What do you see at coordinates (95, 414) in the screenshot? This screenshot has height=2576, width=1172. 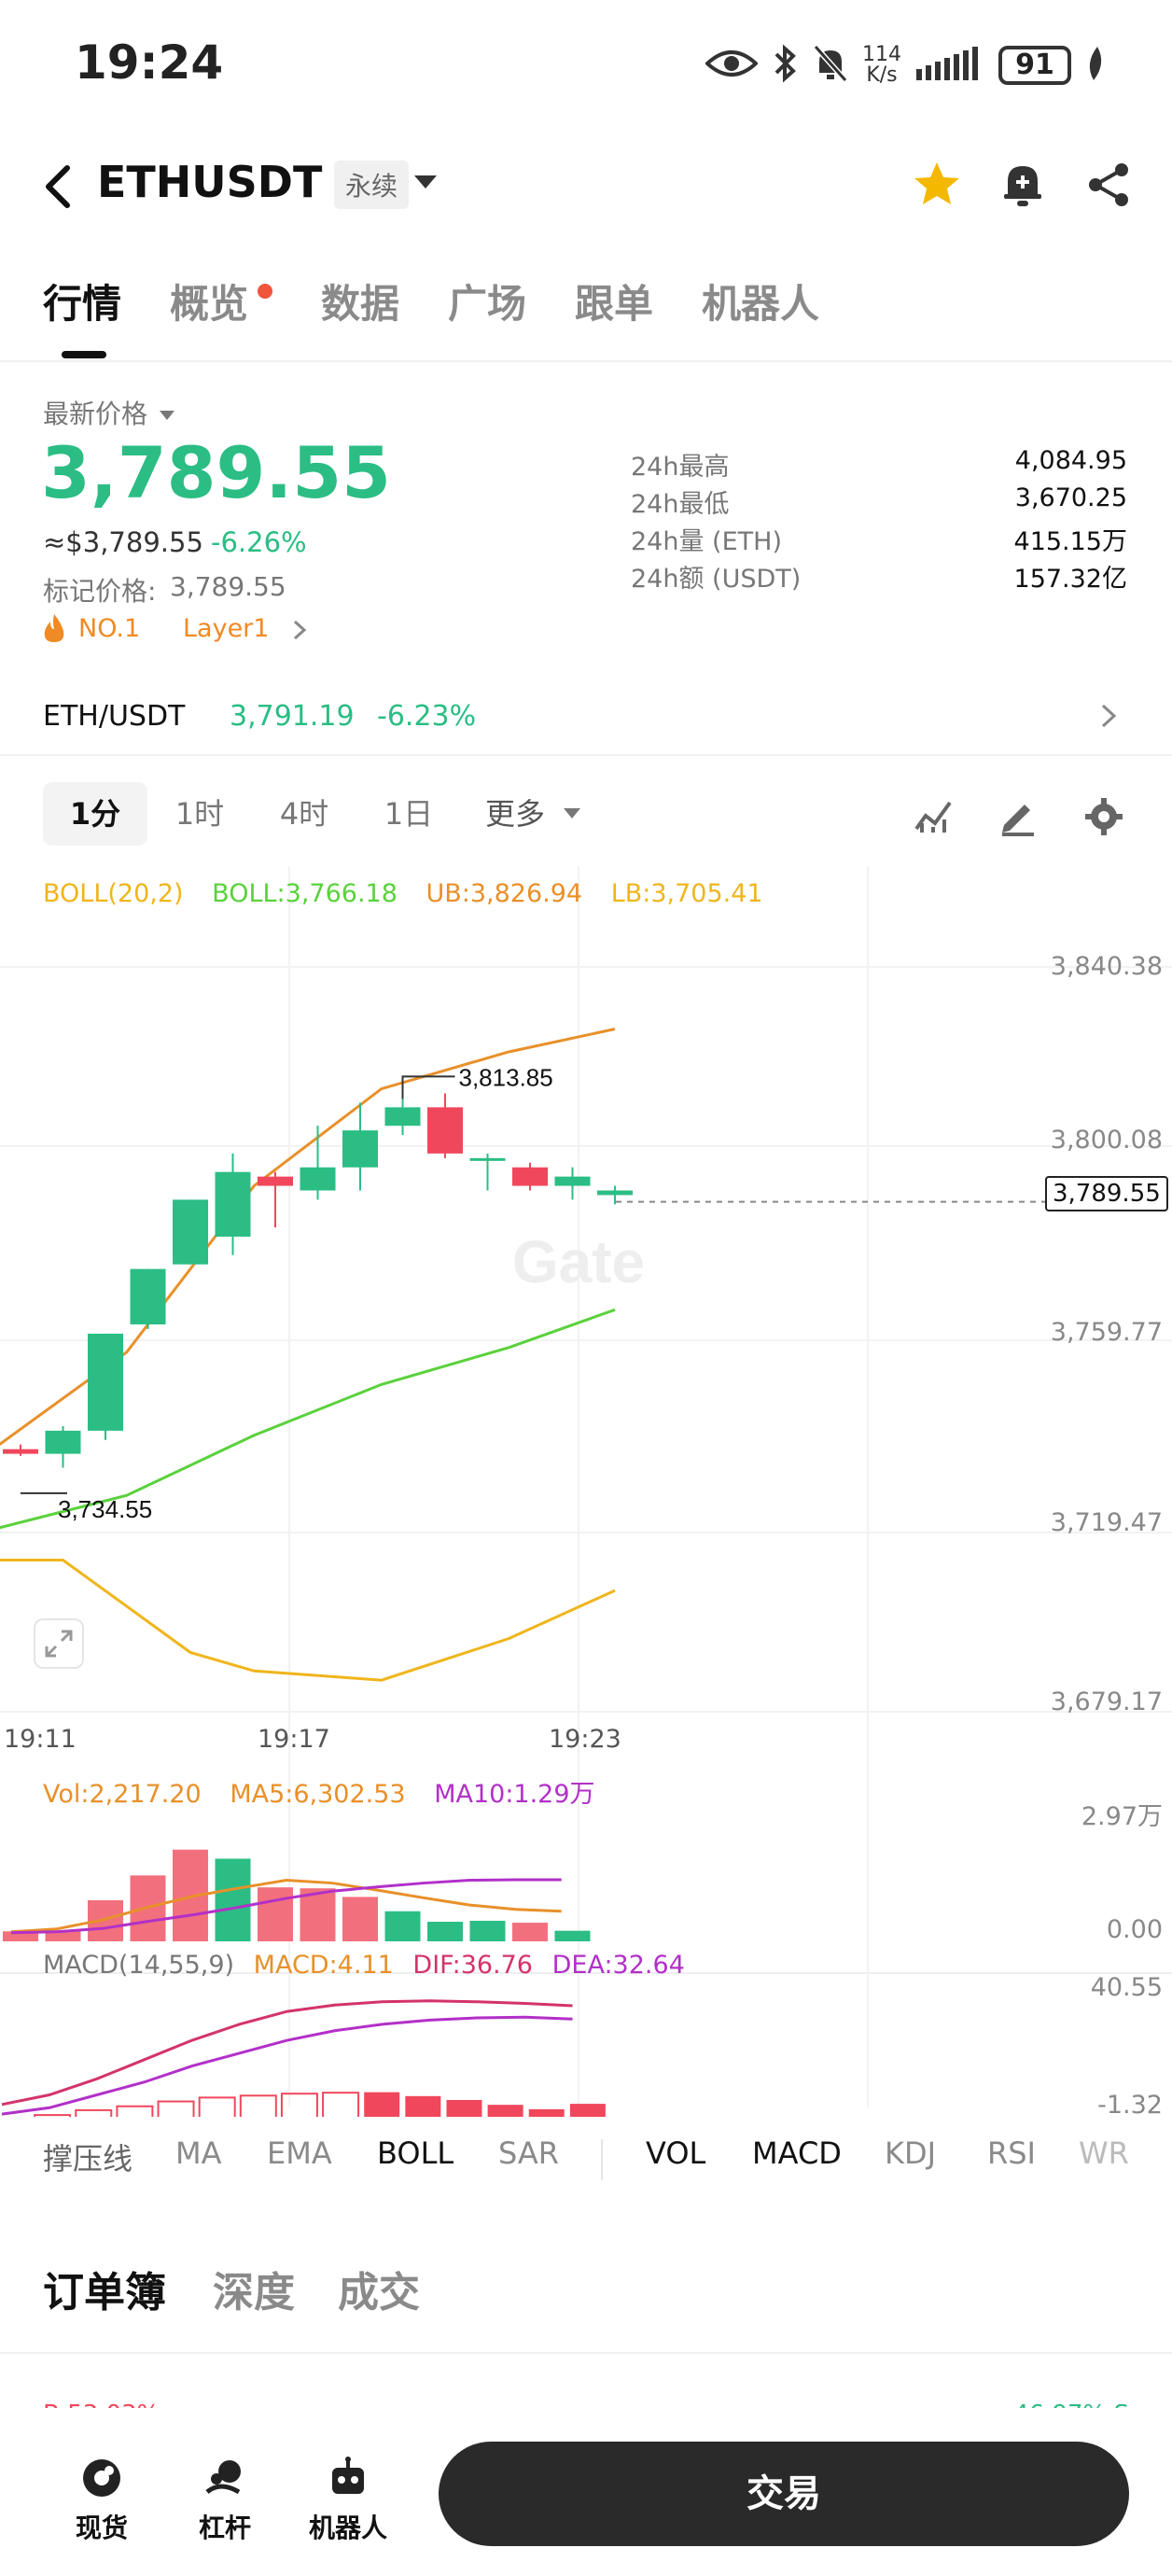 I see `latest-price-label-text: 最新价格` at bounding box center [95, 414].